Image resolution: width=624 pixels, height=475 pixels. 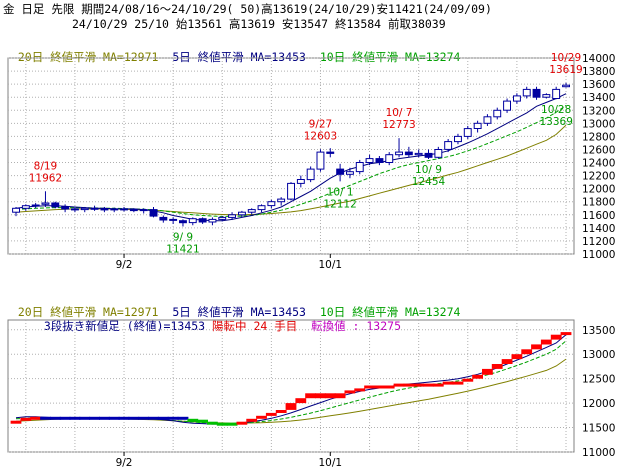 What do you see at coordinates (399, 113) in the screenshot?
I see `high-annotation-date: 10/ 7` at bounding box center [399, 113].